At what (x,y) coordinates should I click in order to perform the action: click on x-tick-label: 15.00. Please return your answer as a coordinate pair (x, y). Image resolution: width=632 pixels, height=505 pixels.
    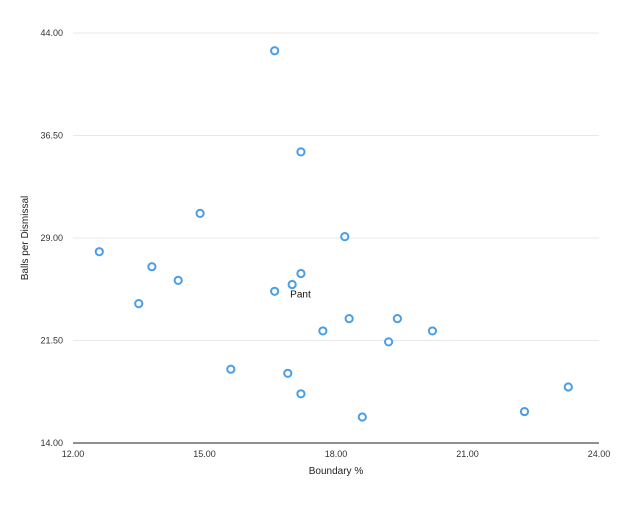
    Looking at the image, I should click on (204, 454).